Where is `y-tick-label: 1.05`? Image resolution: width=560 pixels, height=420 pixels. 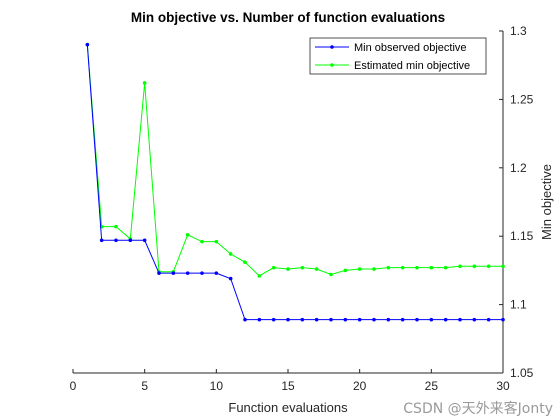
y-tick-label: 1.05 is located at coordinates (522, 373).